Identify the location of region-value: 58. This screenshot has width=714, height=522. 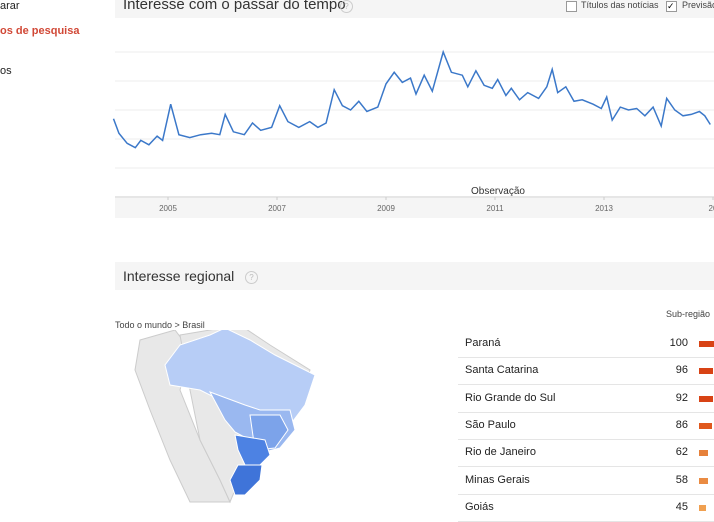
(681, 479).